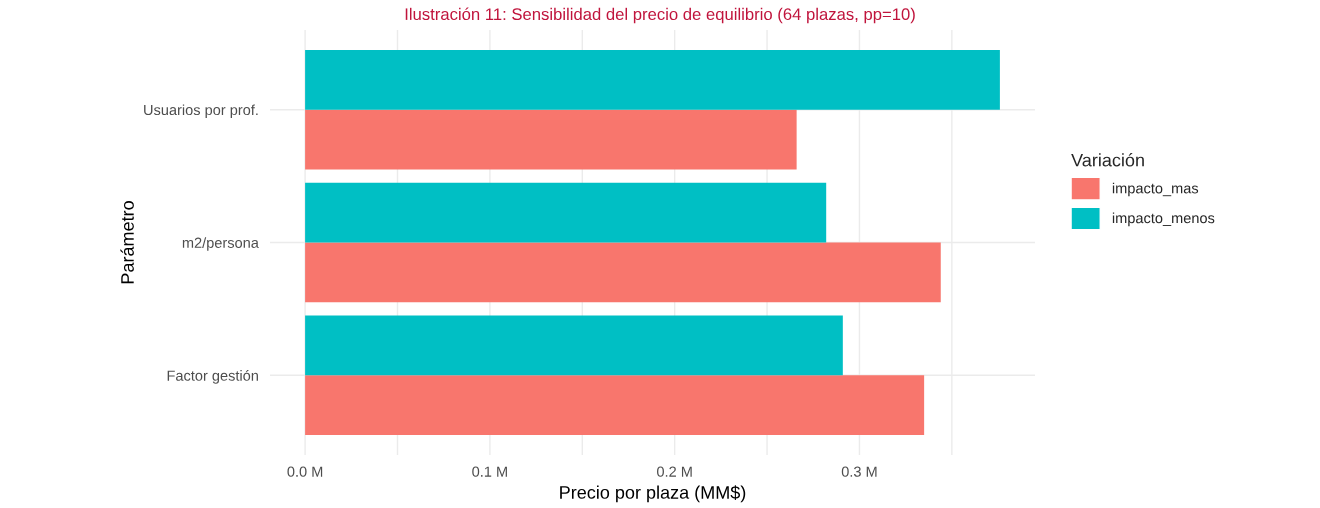 The height and width of the screenshot is (508, 1320). Describe the element at coordinates (212, 376) in the screenshot. I see `y-tick-label: Factor gestión` at that location.